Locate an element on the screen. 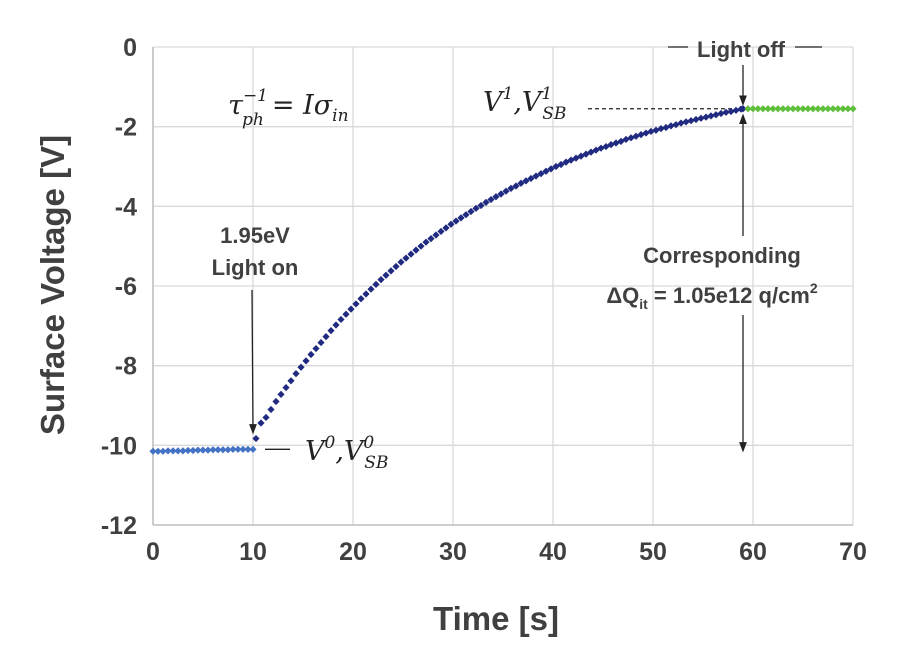  x-tick-label: 70 is located at coordinates (853, 552).